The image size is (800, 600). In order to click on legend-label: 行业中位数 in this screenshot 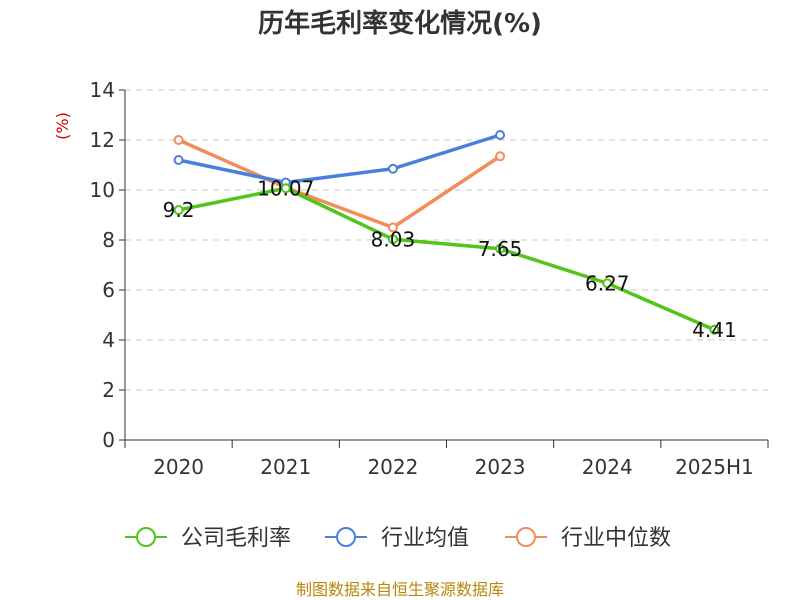, I will do `click(616, 538)`.